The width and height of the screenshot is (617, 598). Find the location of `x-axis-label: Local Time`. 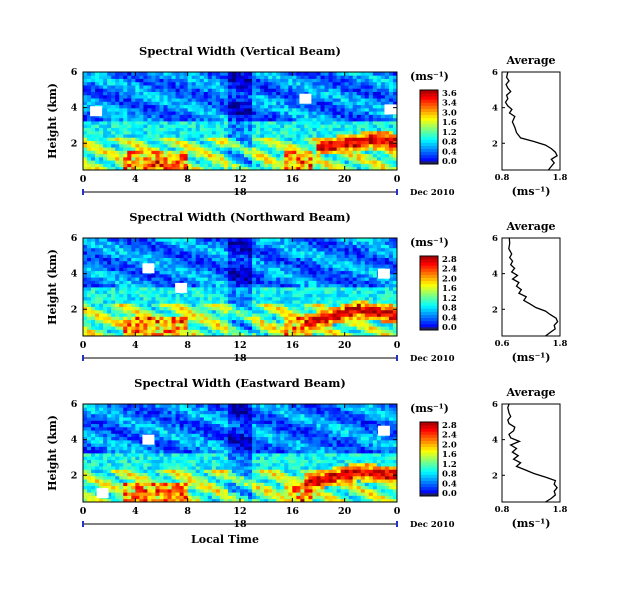

x-axis-label: Local Time is located at coordinates (225, 539).